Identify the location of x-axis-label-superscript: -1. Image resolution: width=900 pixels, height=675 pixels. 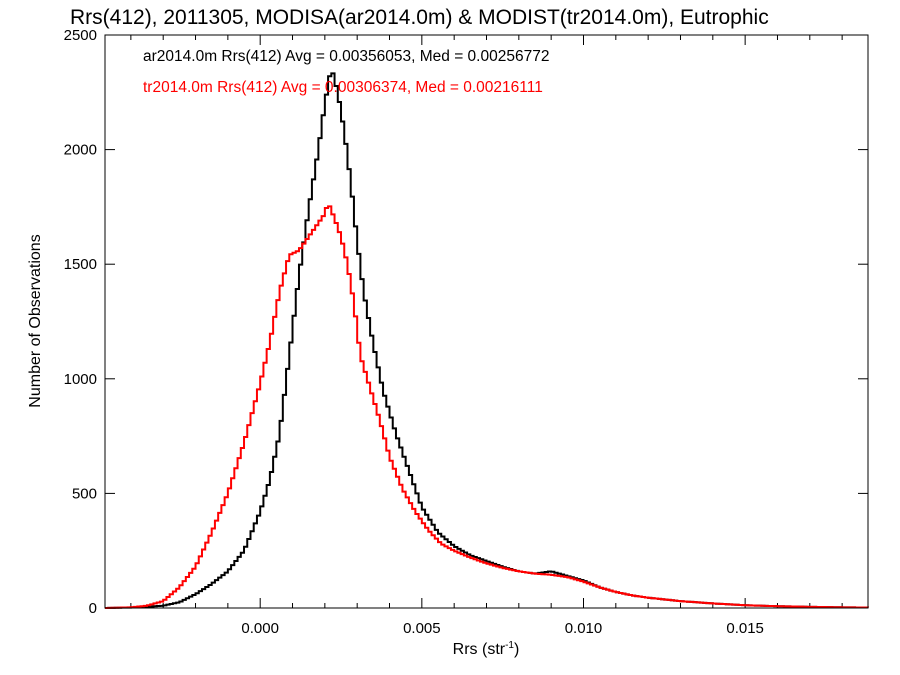
(509, 645).